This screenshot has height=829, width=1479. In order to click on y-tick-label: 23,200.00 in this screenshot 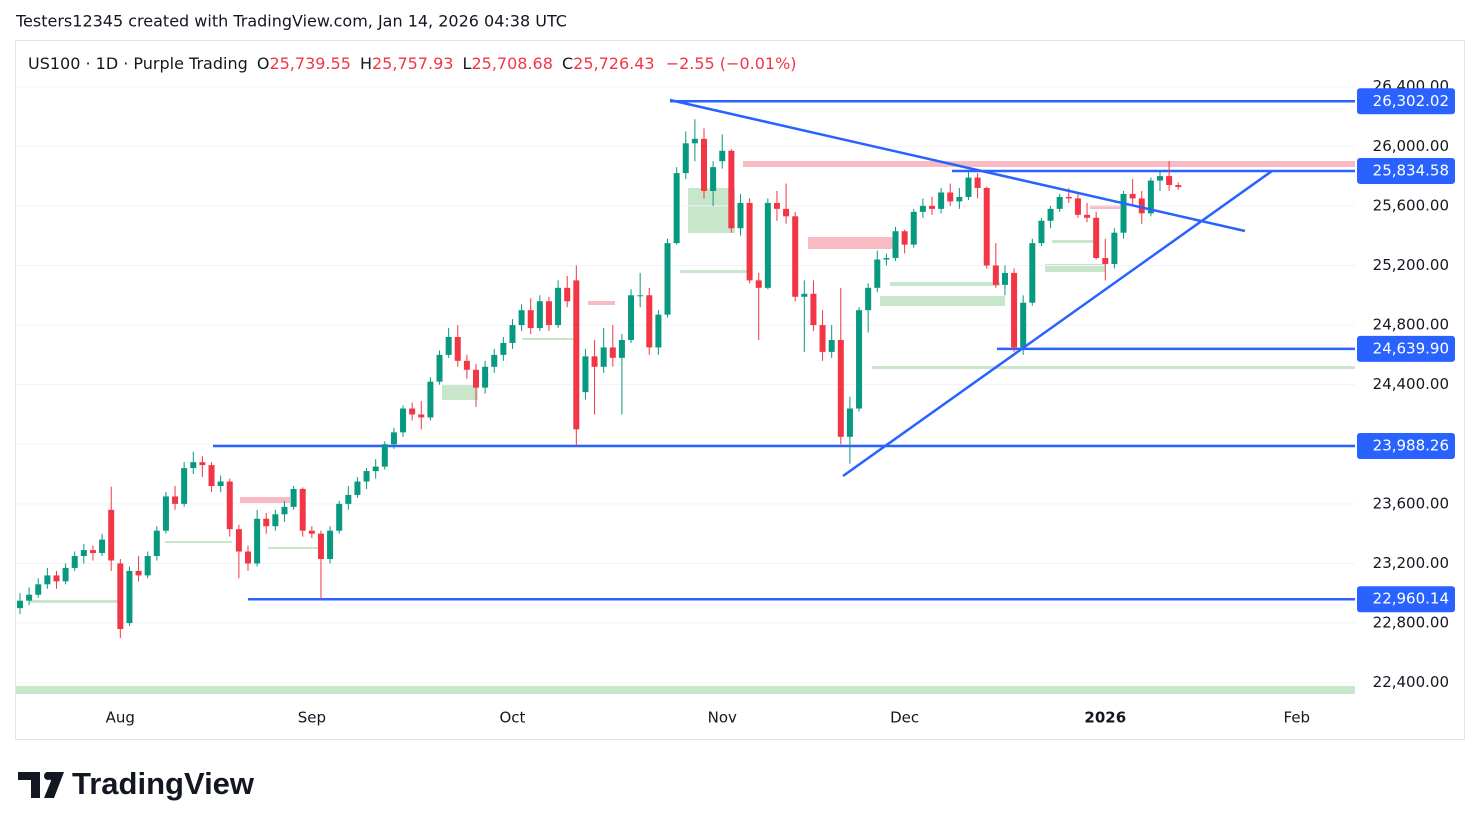, I will do `click(1411, 563)`.